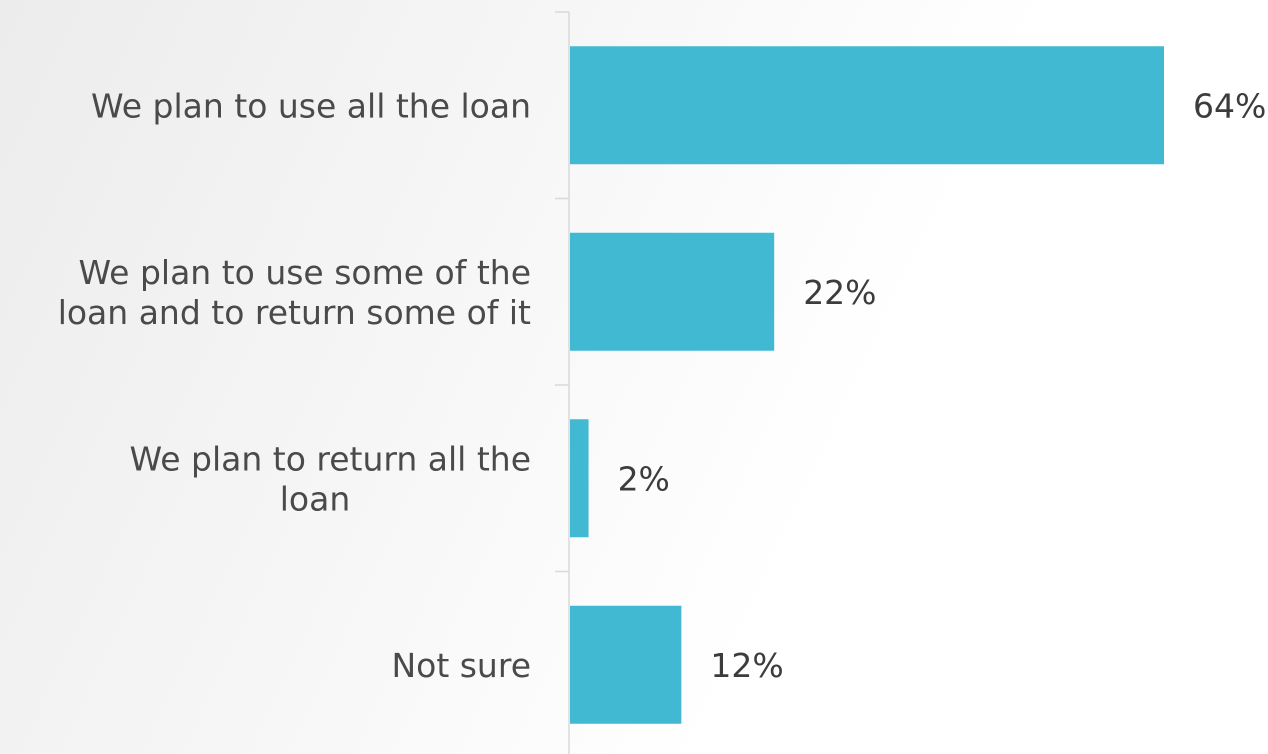  Describe the element at coordinates (839, 292) in the screenshot. I see `data-label-2: 22%` at that location.